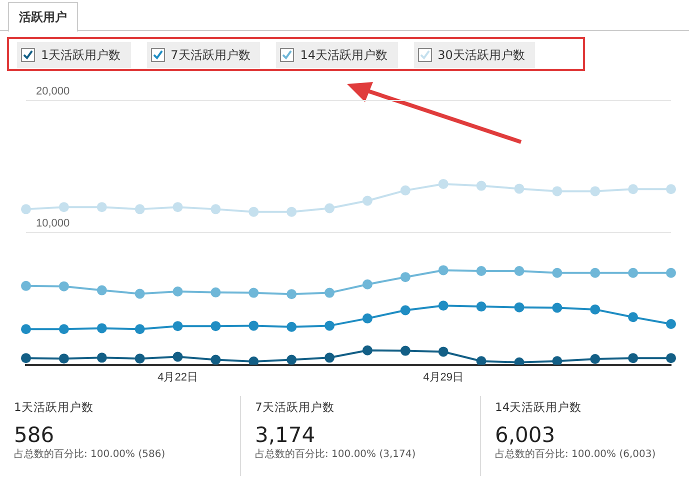  Describe the element at coordinates (539, 407) in the screenshot. I see `text: 14天活跃用户数` at that location.